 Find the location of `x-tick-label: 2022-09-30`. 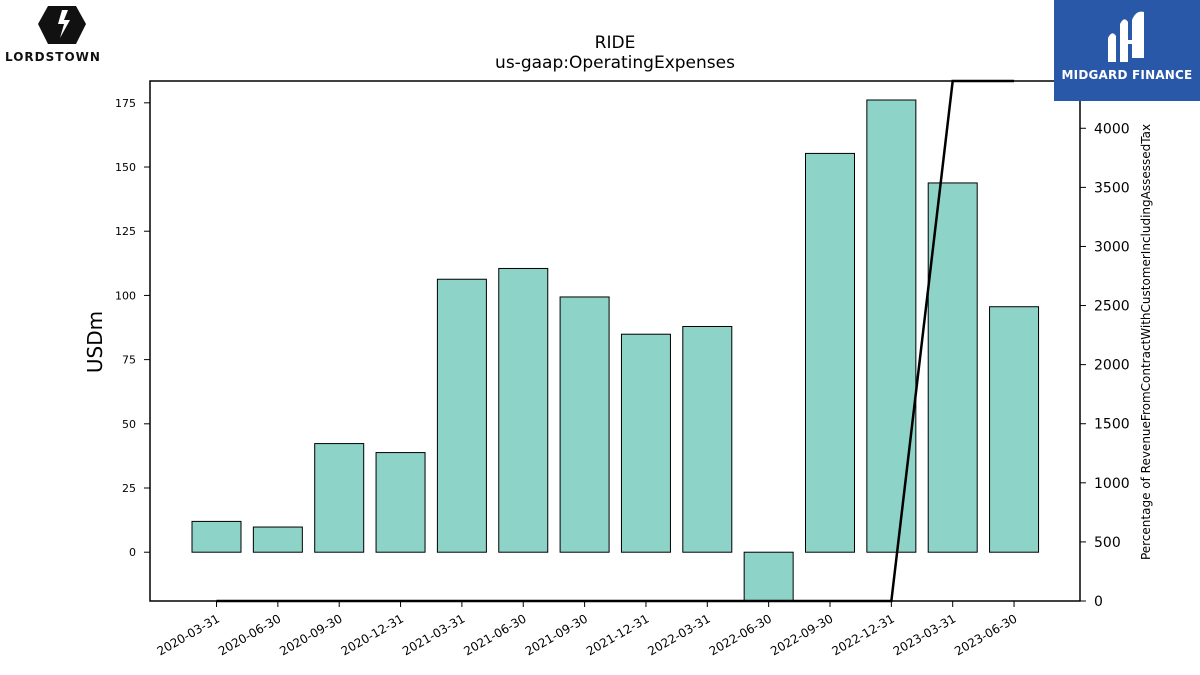

x-tick-label: 2022-09-30 is located at coordinates (801, 634).